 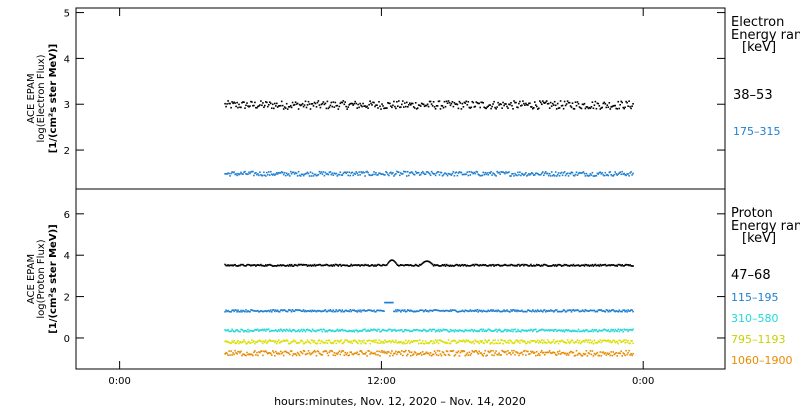 I want to click on y-tick-label: 5, so click(x=67, y=14).